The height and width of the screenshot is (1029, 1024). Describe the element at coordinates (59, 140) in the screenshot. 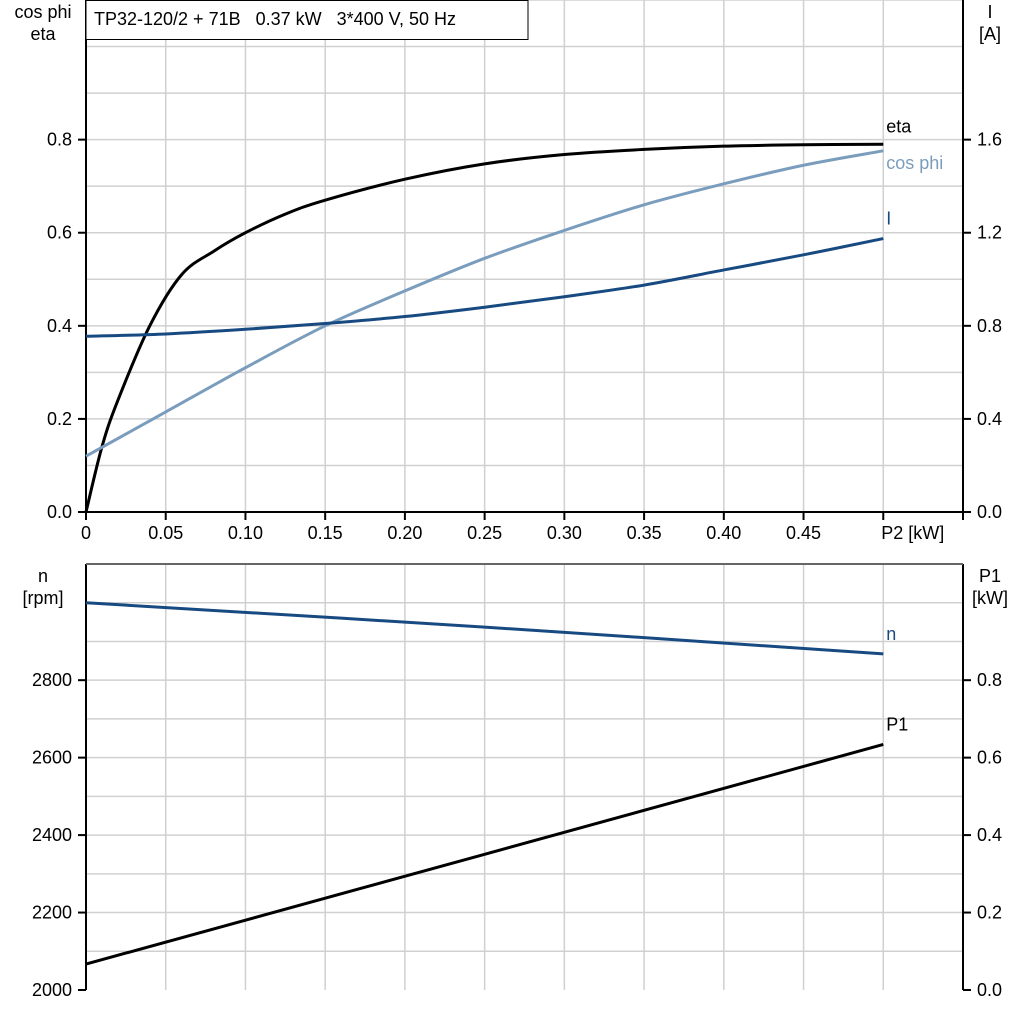

I see `y-tick-label-left: 0.8` at that location.